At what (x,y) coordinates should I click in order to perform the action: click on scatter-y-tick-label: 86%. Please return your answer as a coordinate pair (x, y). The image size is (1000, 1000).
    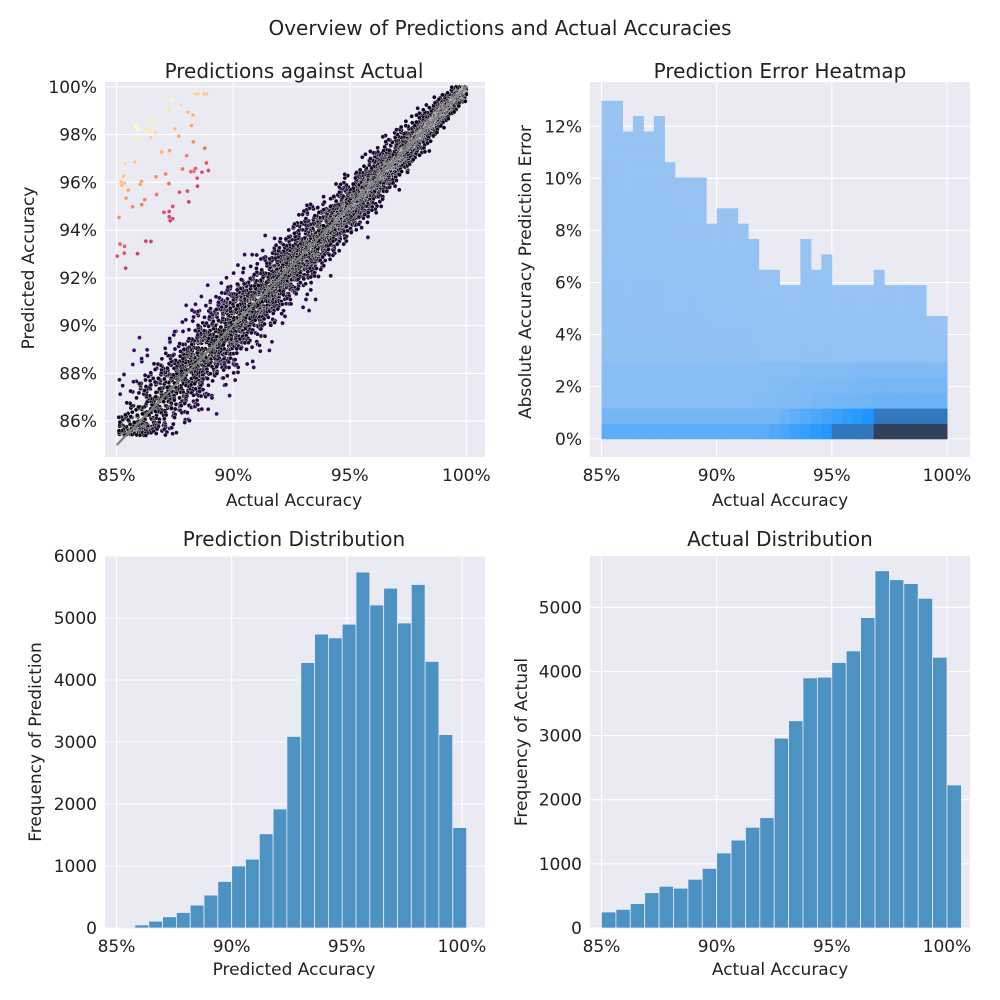
    Looking at the image, I should click on (78, 422).